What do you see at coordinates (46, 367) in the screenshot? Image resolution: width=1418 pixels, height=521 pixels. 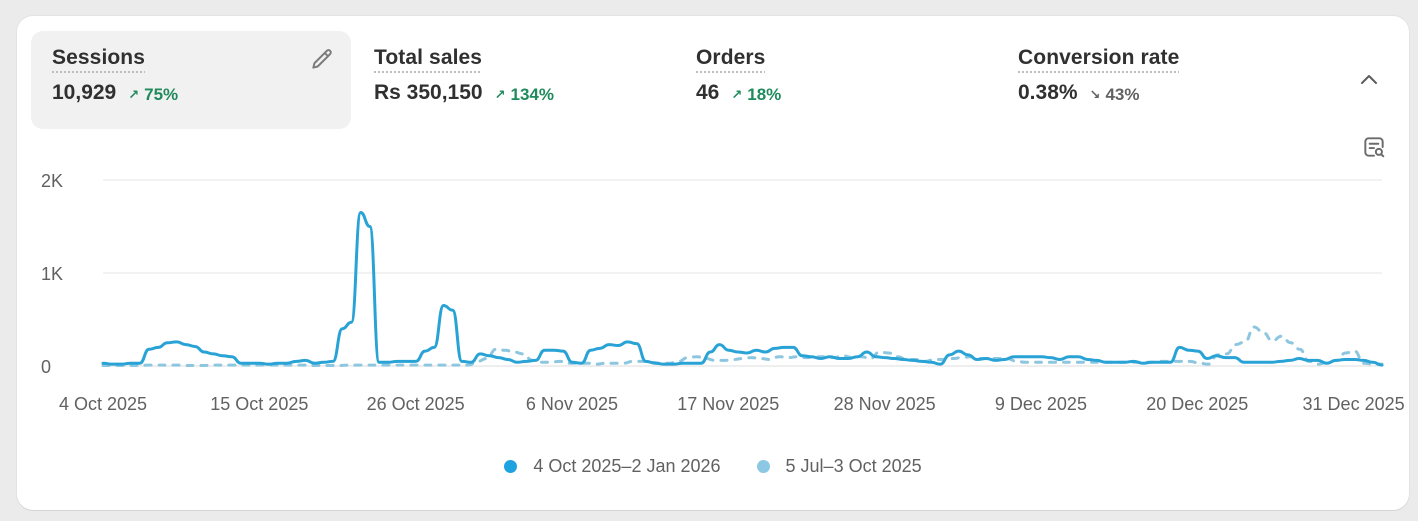 I see `y-tick-label: 0` at bounding box center [46, 367].